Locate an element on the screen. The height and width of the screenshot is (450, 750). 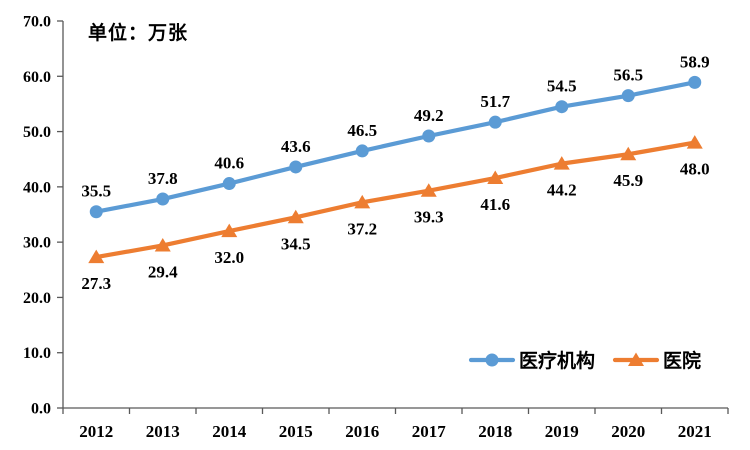
y-axis-tick-label: 10.0 is located at coordinates (37, 353).